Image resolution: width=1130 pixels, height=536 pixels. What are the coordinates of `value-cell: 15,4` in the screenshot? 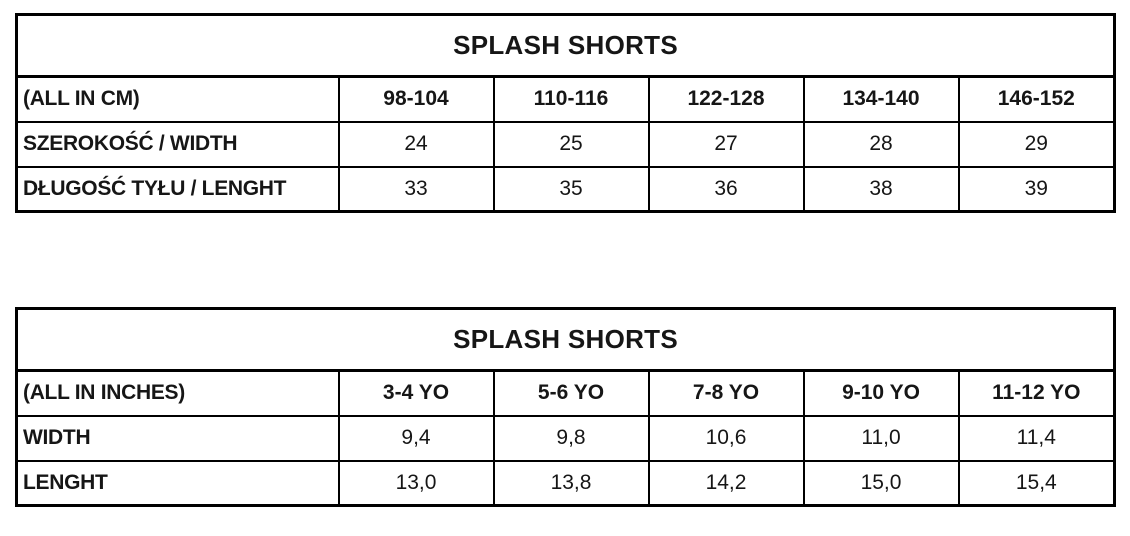 It's located at (1036, 483).